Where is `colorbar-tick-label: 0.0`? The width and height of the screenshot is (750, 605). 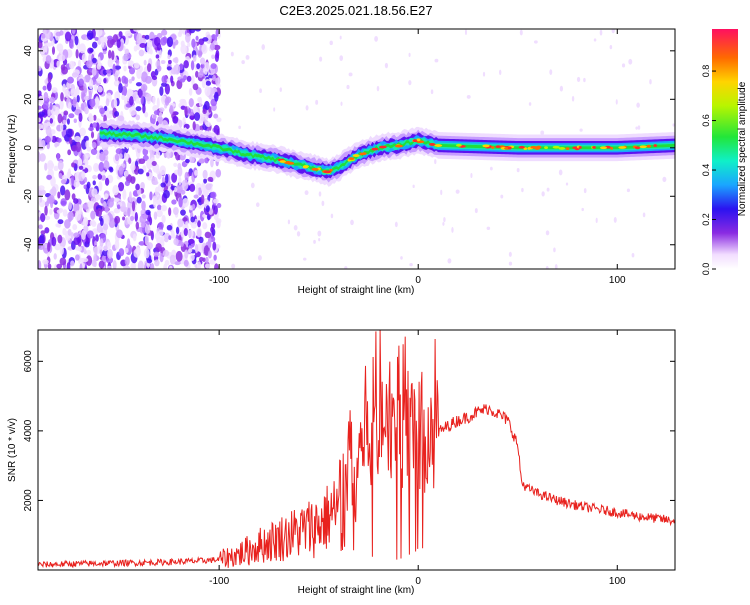 colorbar-tick-label: 0.0 is located at coordinates (706, 269).